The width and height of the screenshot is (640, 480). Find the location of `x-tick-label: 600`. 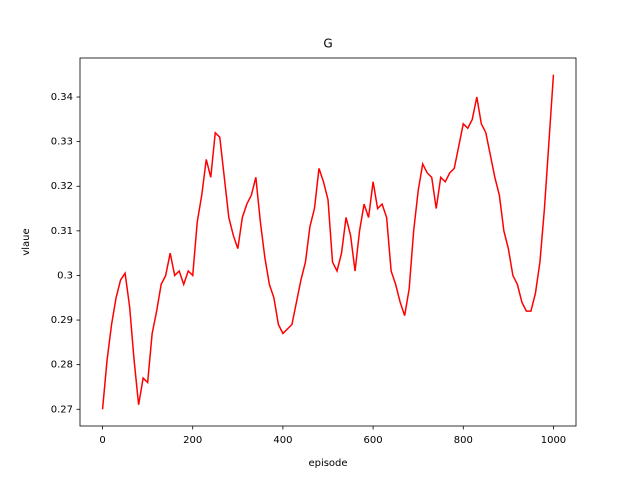

x-tick-label: 600 is located at coordinates (373, 440).